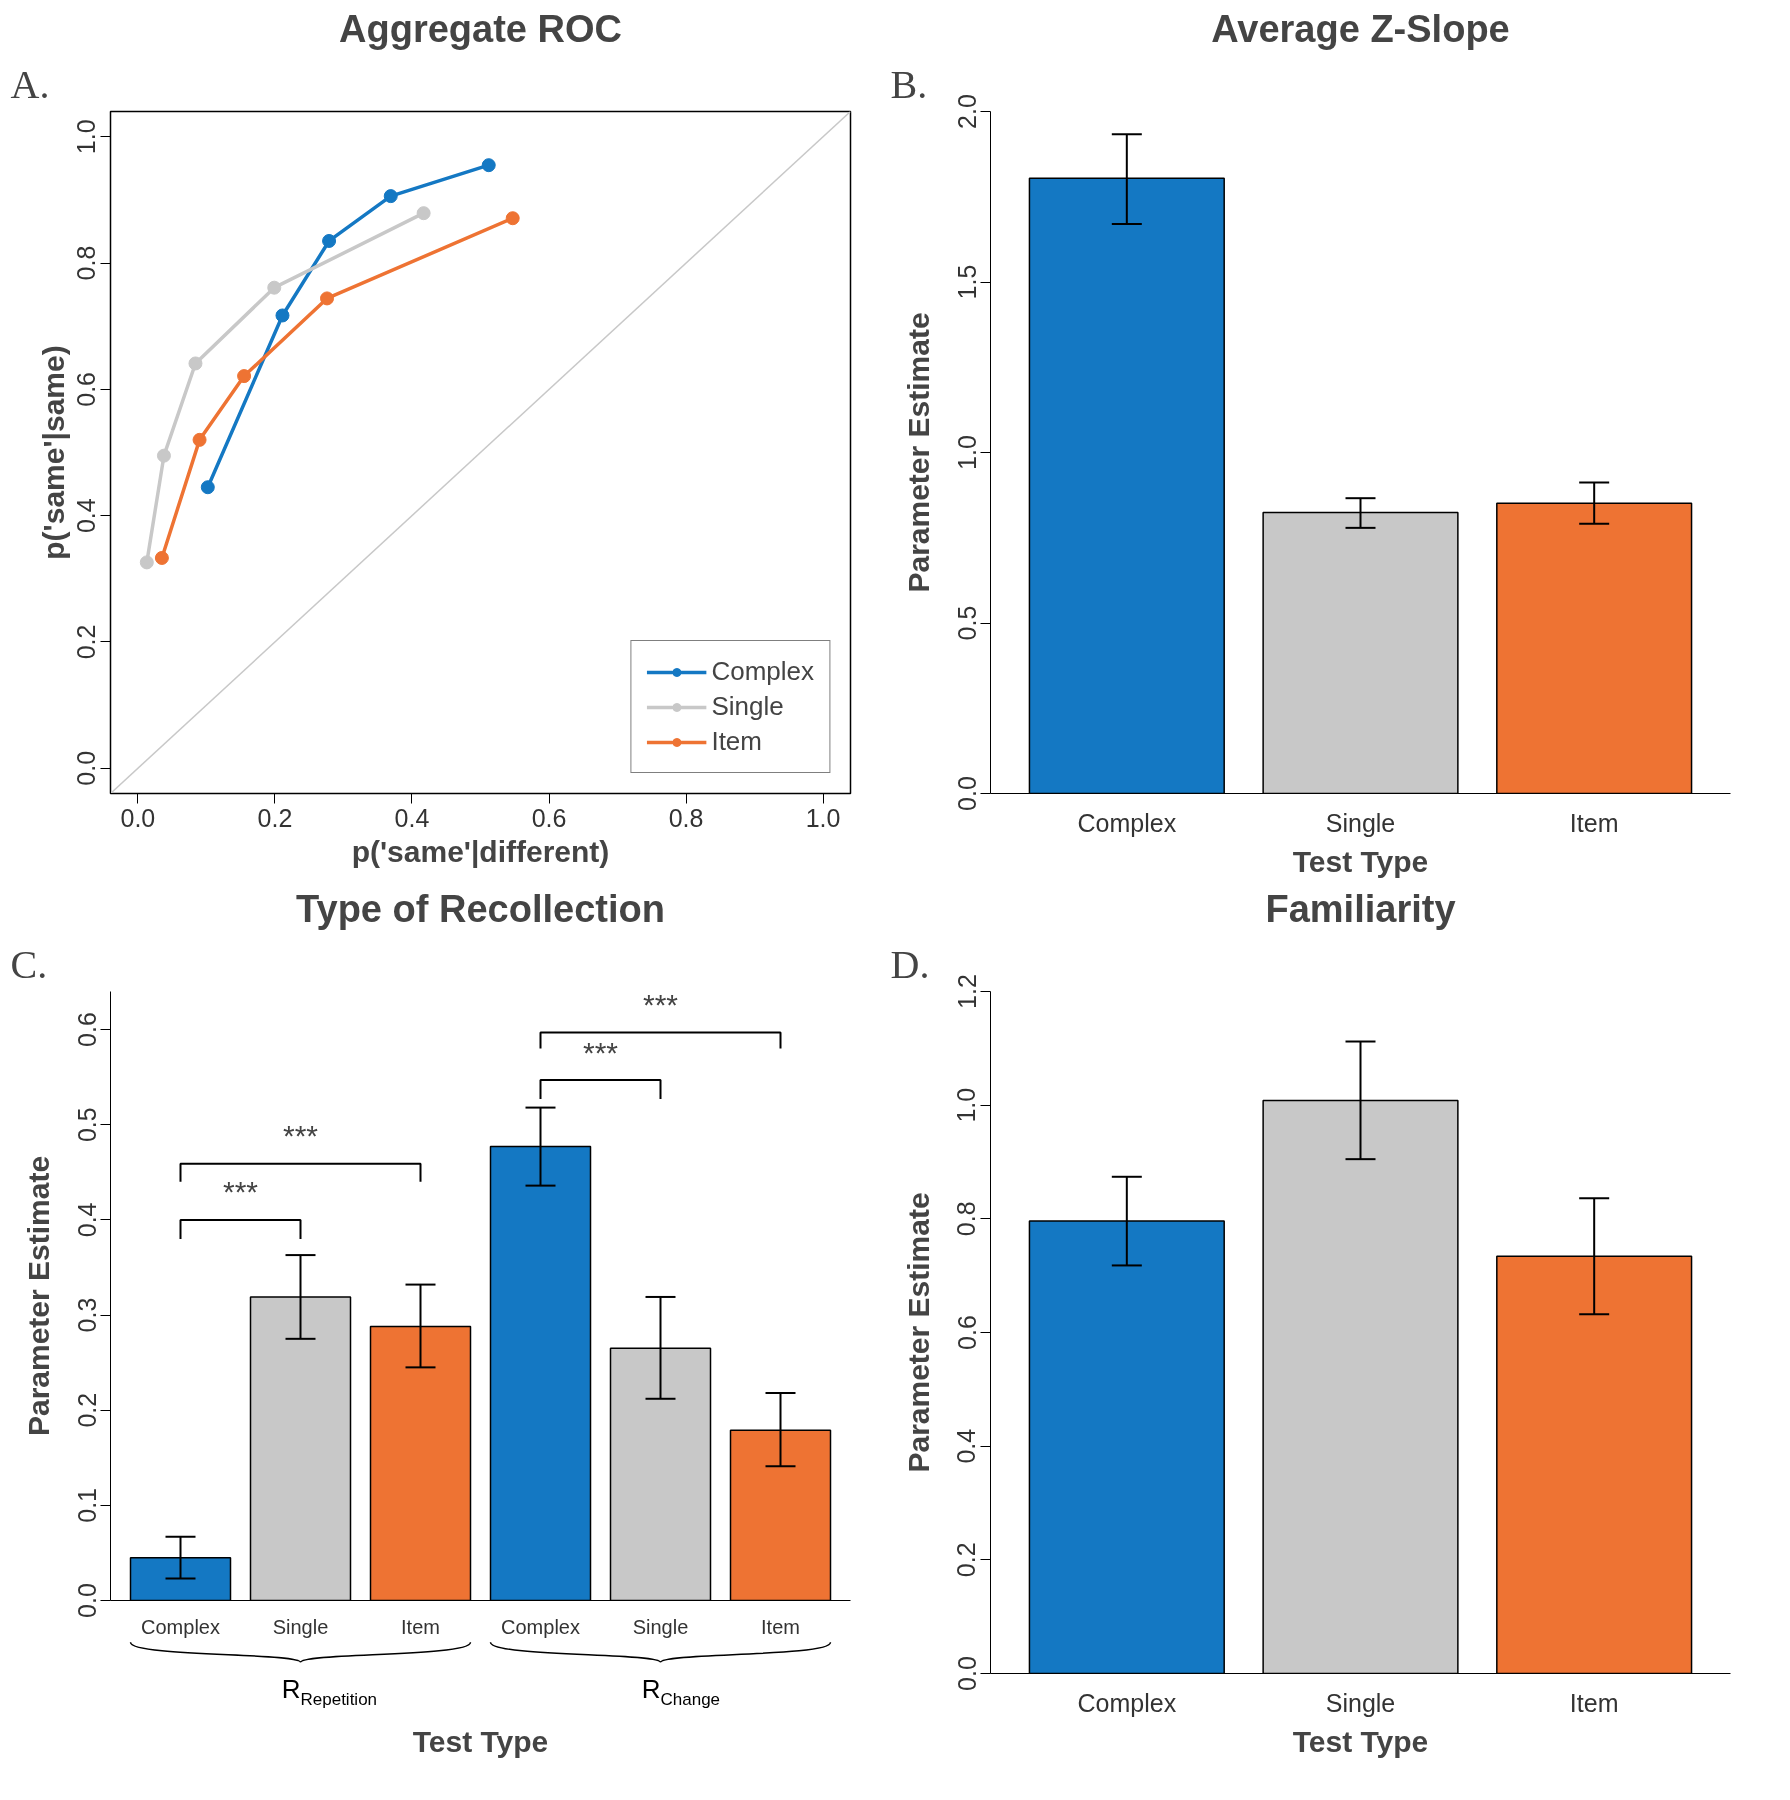 This screenshot has width=1790, height=1800. Describe the element at coordinates (686, 817) in the screenshot. I see `x-tick-label: 0.8` at that location.